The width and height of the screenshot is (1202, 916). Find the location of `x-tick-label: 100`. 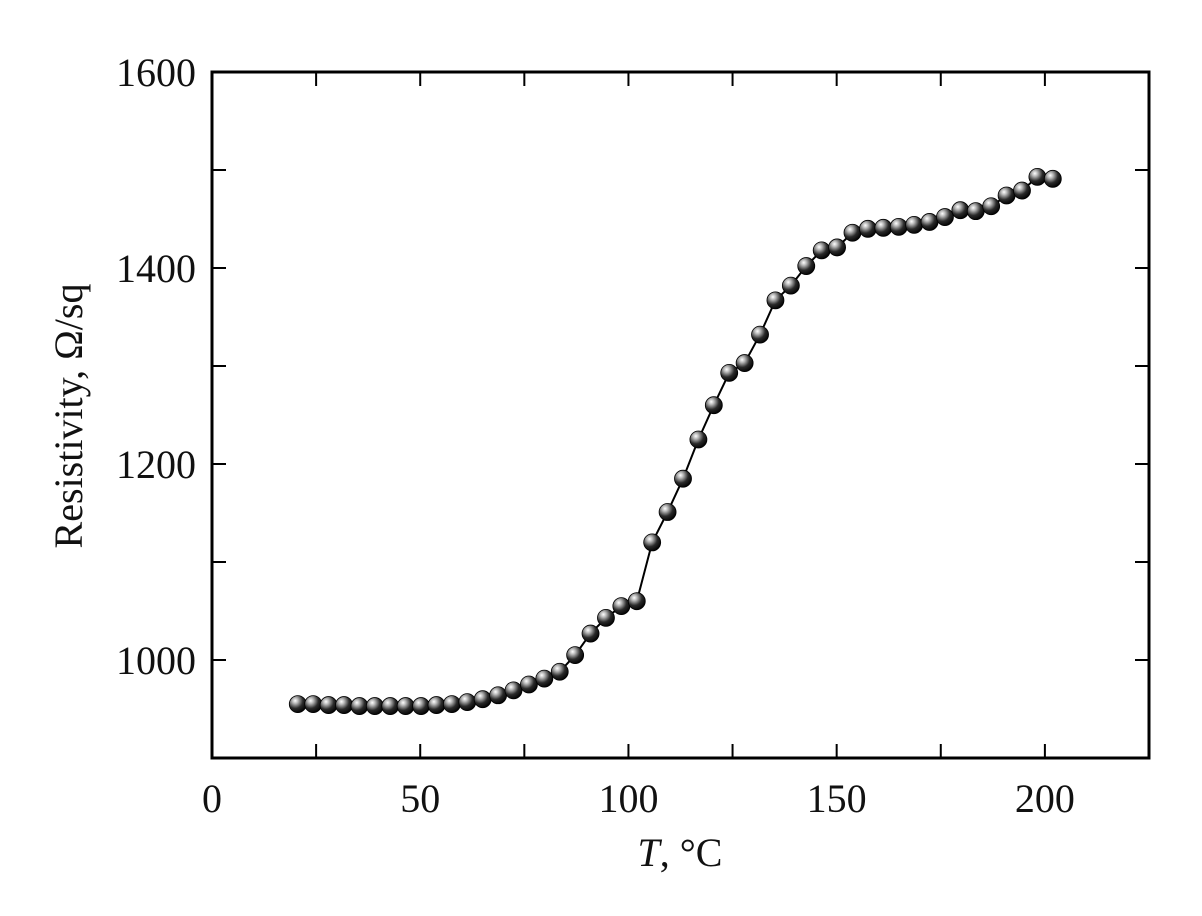

x-tick-label: 100 is located at coordinates (628, 798).